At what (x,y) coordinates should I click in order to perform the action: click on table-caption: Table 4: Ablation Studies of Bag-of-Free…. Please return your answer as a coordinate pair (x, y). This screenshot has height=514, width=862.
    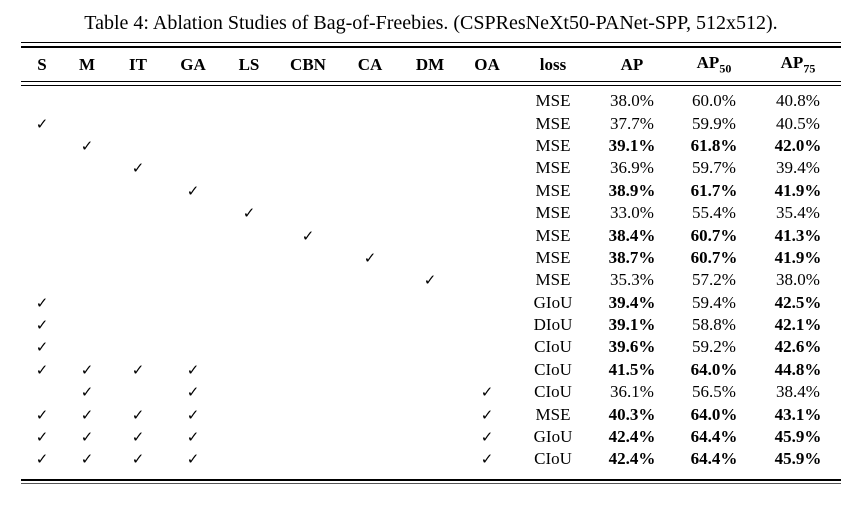
    Looking at the image, I should click on (431, 23).